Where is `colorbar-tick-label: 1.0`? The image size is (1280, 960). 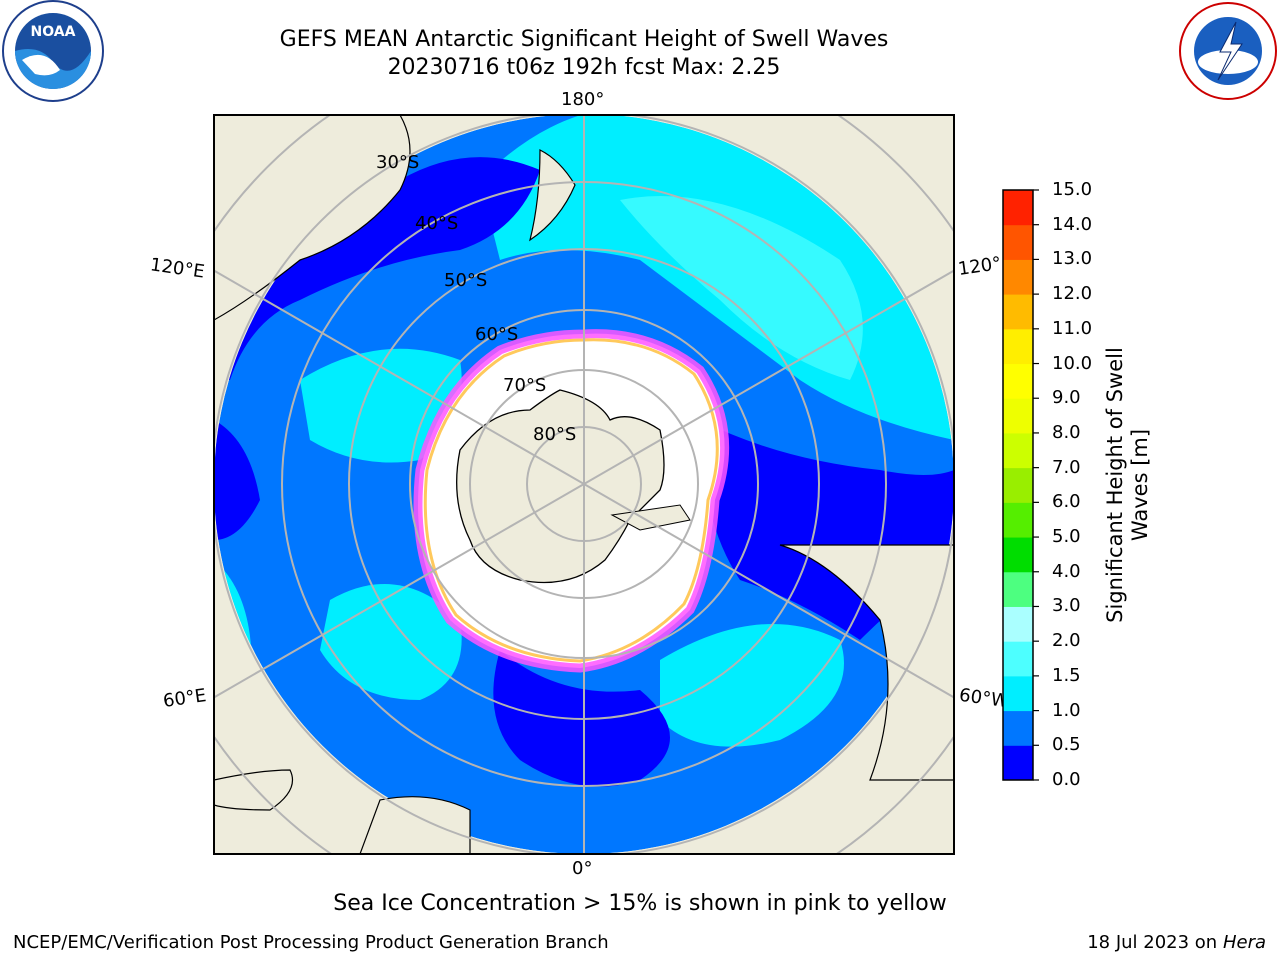 colorbar-tick-label: 1.0 is located at coordinates (1066, 710).